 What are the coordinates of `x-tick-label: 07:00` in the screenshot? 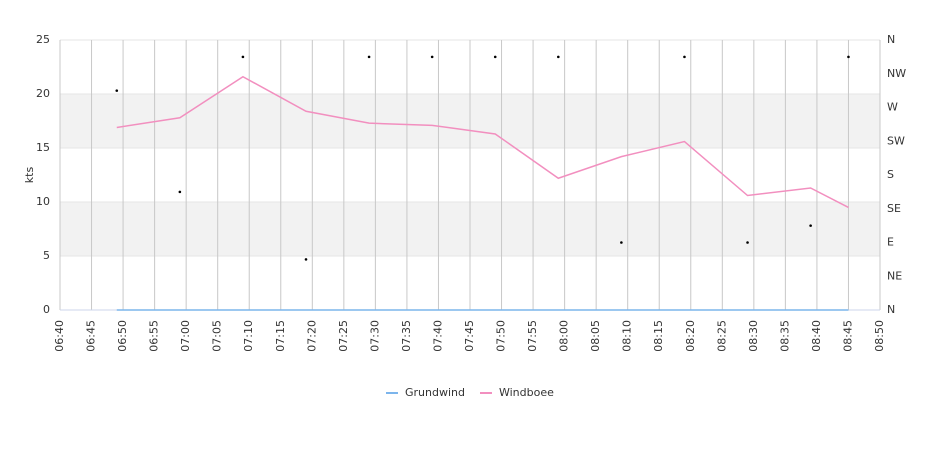 It's located at (185, 336).